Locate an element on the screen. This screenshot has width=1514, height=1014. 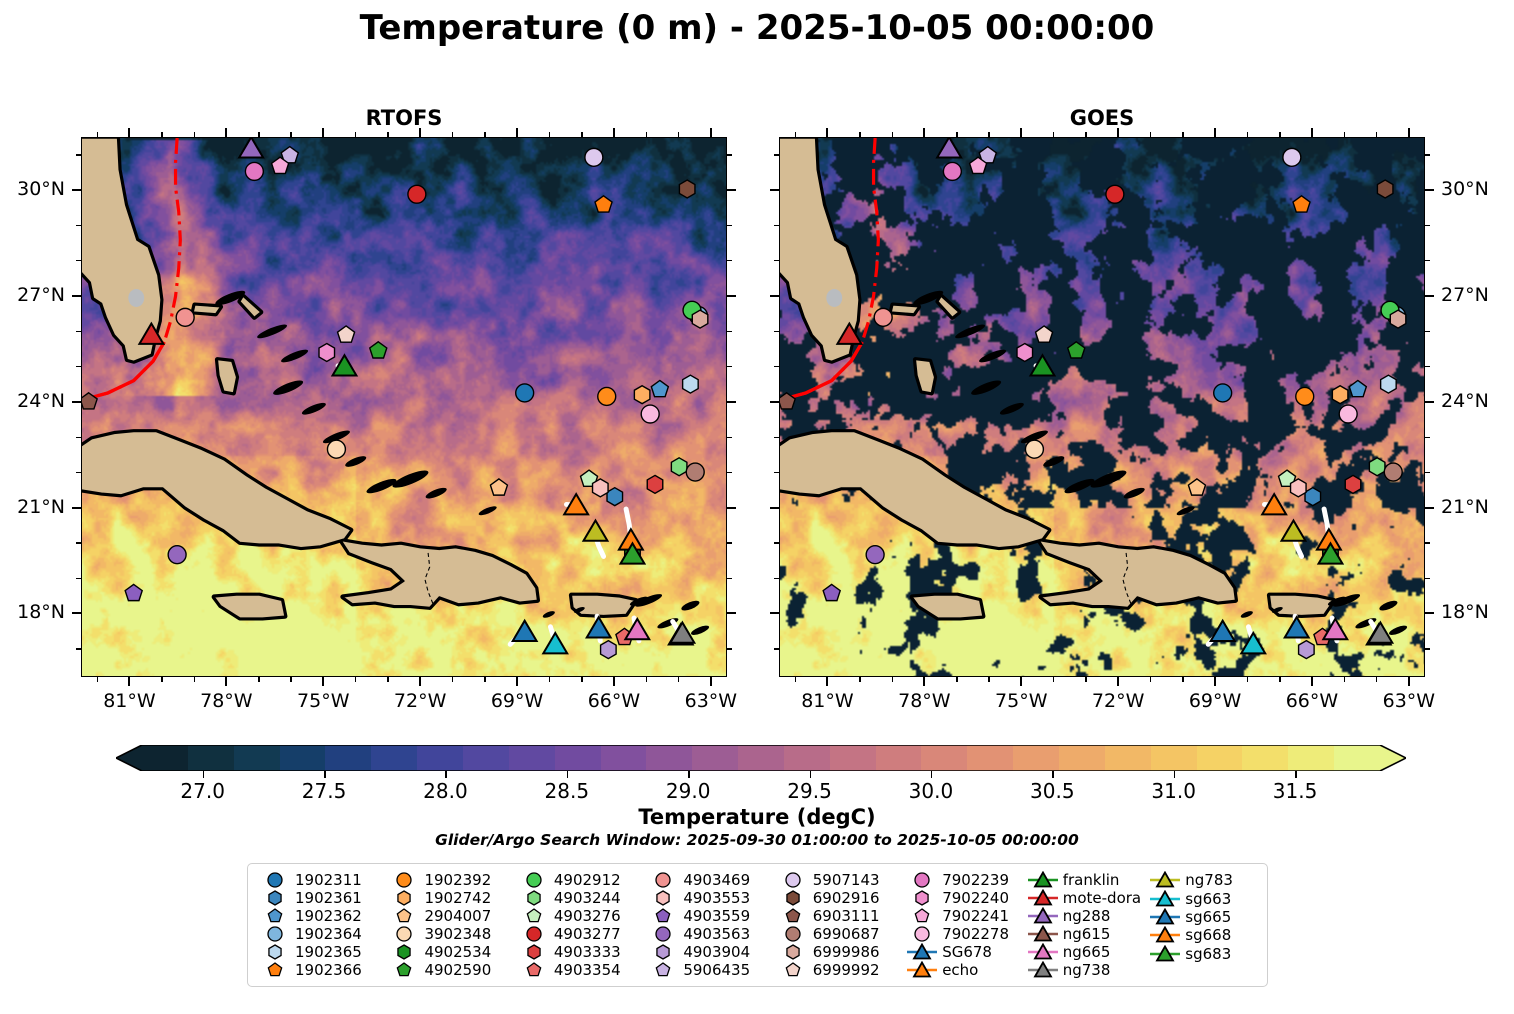
platform-marker: echo is located at coordinates (576, 504).